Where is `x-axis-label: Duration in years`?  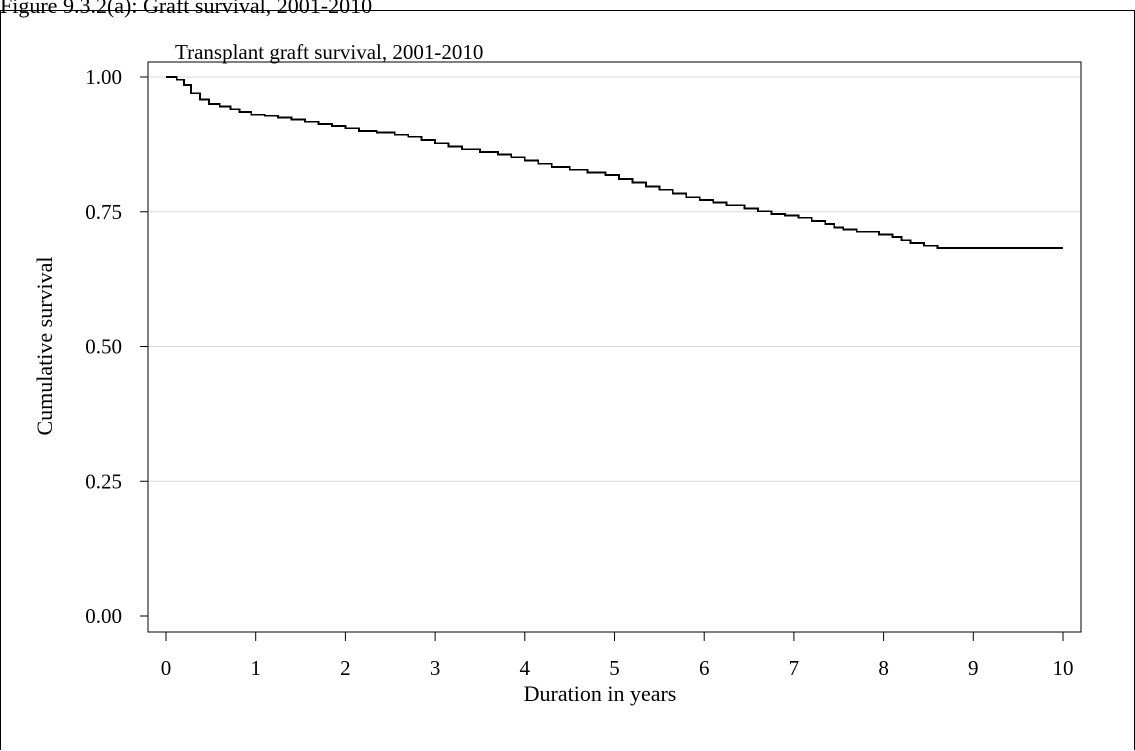 x-axis-label: Duration in years is located at coordinates (600, 693).